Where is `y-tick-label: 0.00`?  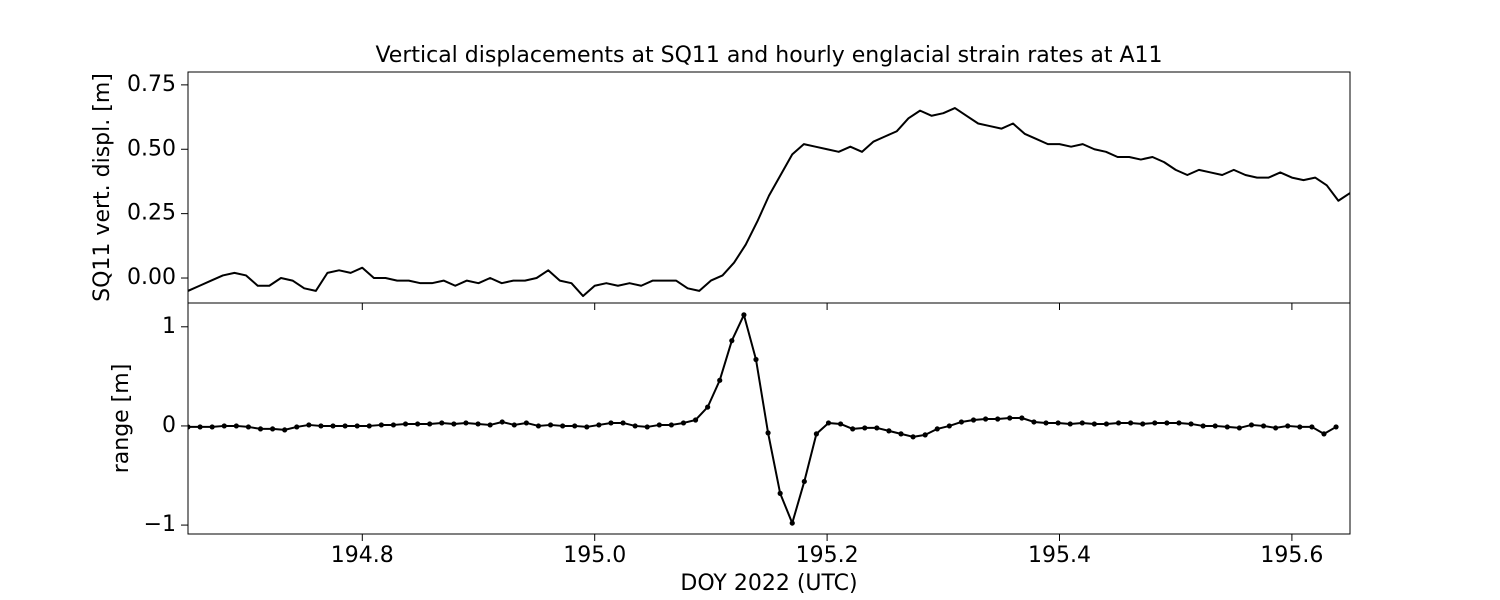
y-tick-label: 0.00 is located at coordinates (151, 277).